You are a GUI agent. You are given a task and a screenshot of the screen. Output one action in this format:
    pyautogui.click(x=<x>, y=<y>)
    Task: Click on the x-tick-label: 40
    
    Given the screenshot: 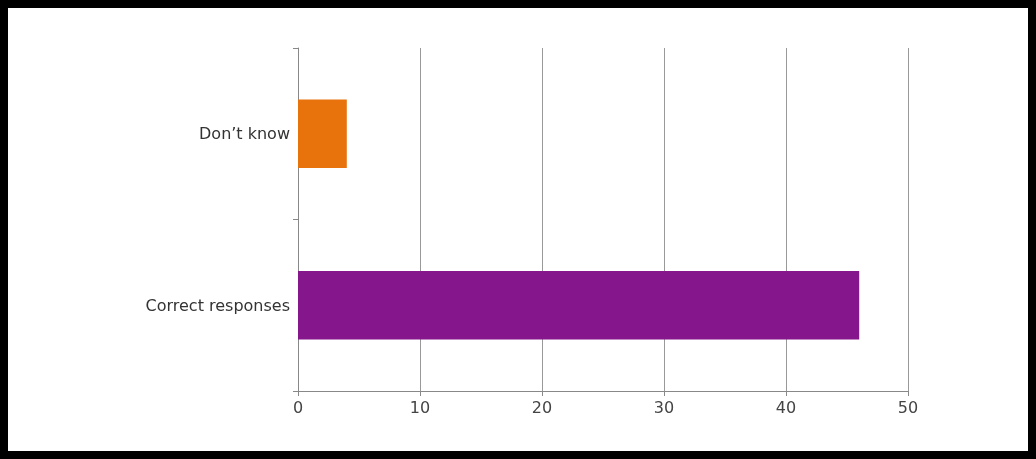 What is the action you would take?
    pyautogui.click(x=786, y=407)
    